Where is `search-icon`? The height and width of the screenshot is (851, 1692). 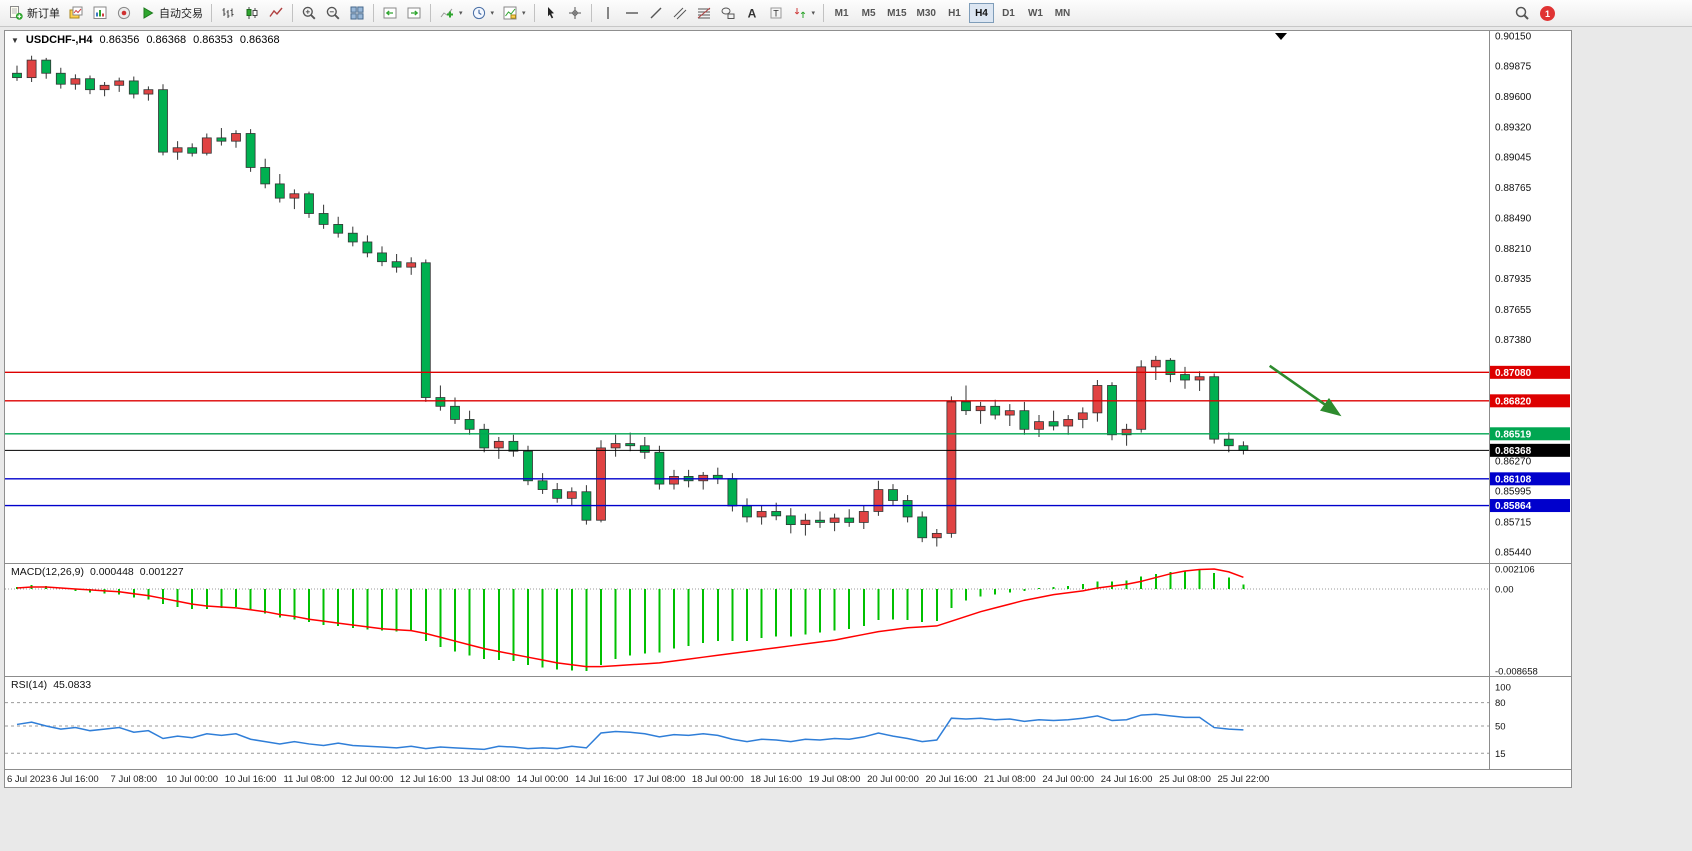 search-icon is located at coordinates (1522, 13).